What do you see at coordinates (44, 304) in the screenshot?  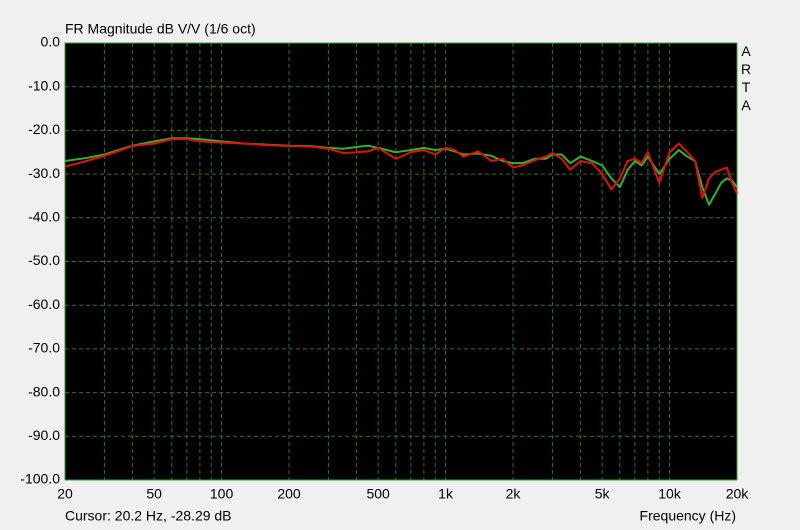 I see `y-tick-label: -60.0` at bounding box center [44, 304].